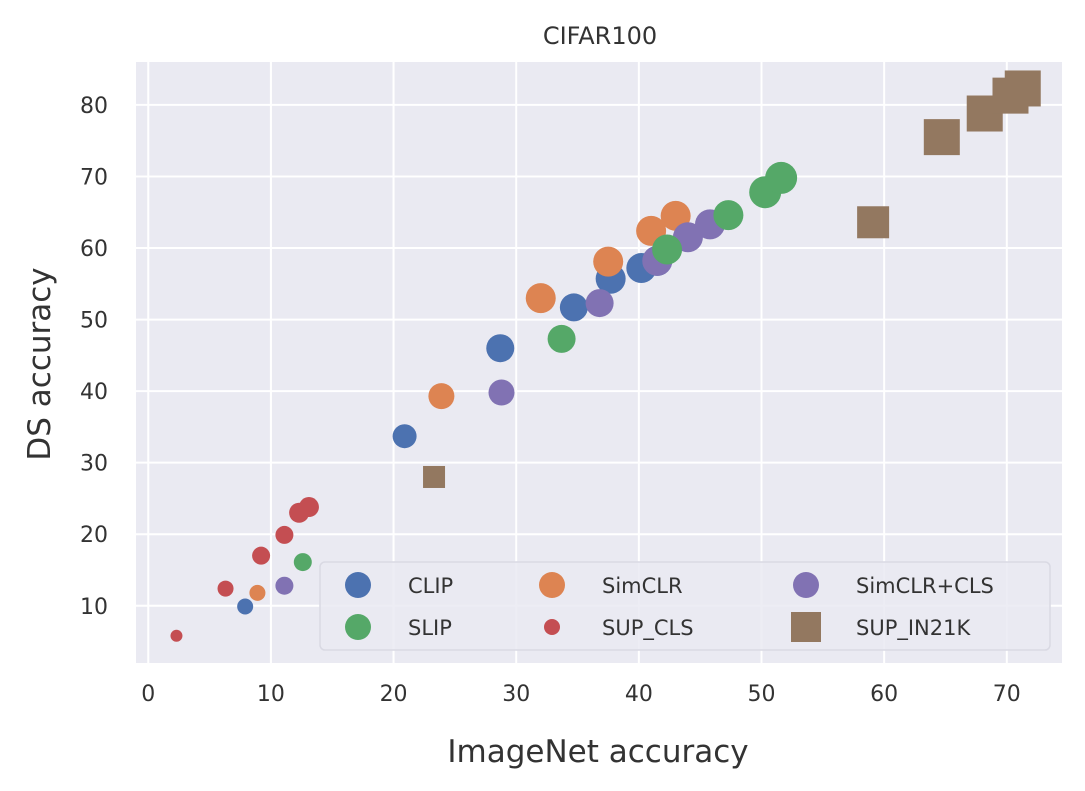 The image size is (1085, 791). What do you see at coordinates (552, 585) in the screenshot?
I see `legend-marker-simclr` at bounding box center [552, 585].